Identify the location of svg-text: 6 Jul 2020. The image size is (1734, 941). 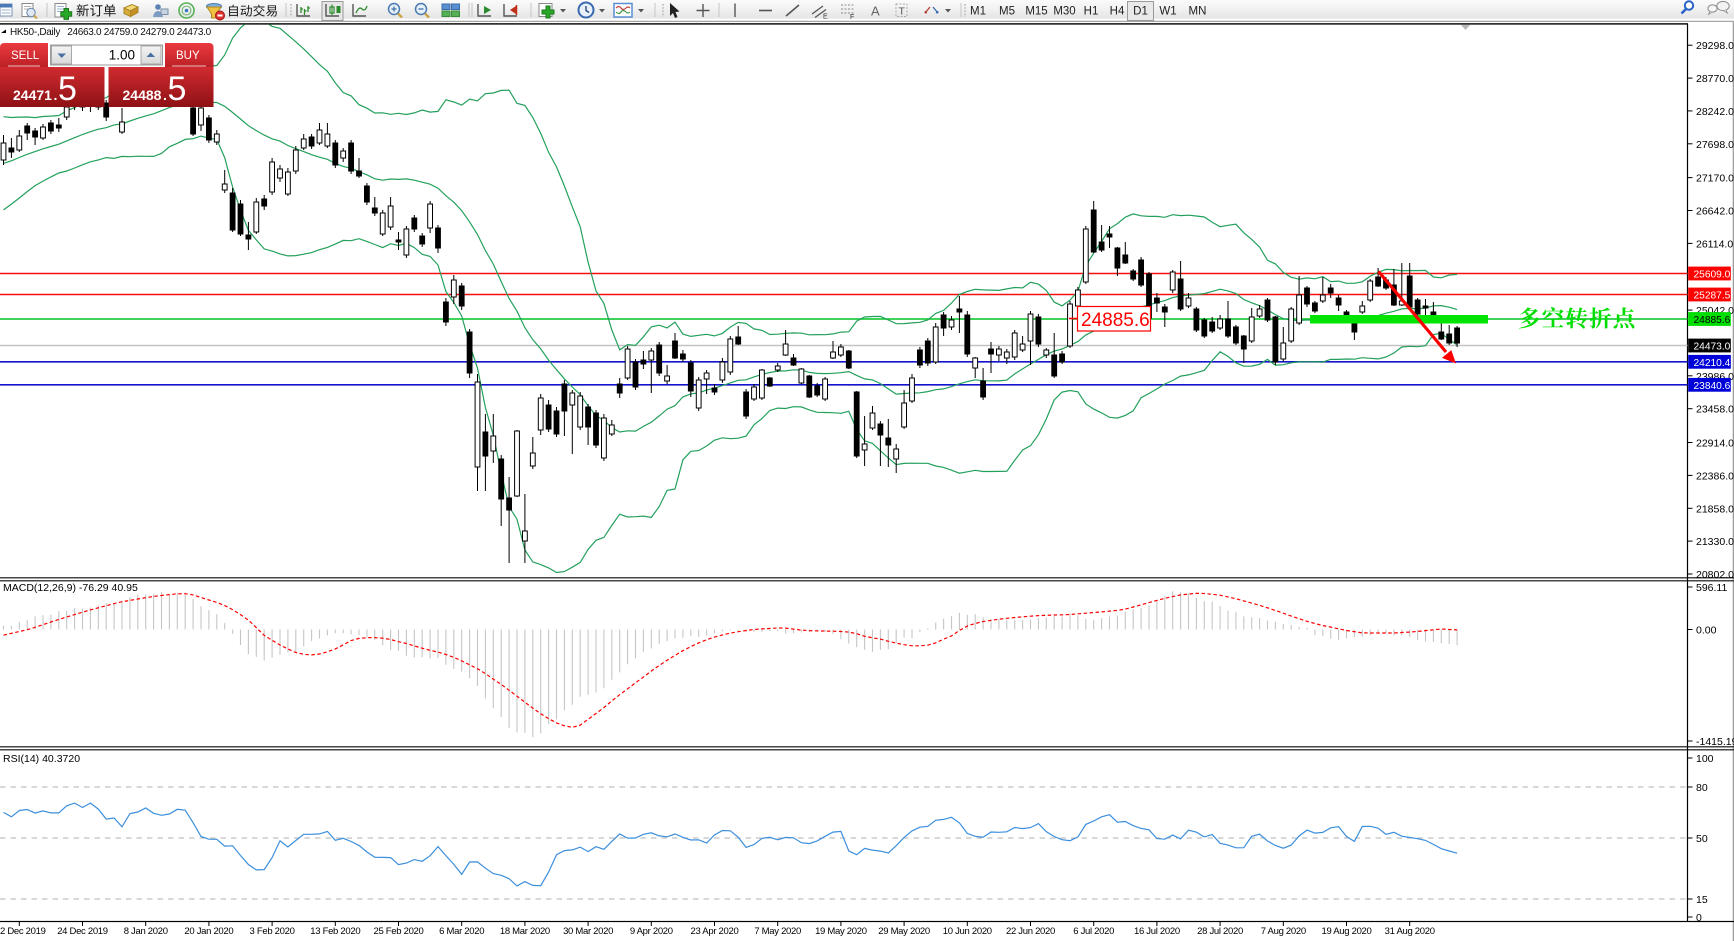
(1093, 931).